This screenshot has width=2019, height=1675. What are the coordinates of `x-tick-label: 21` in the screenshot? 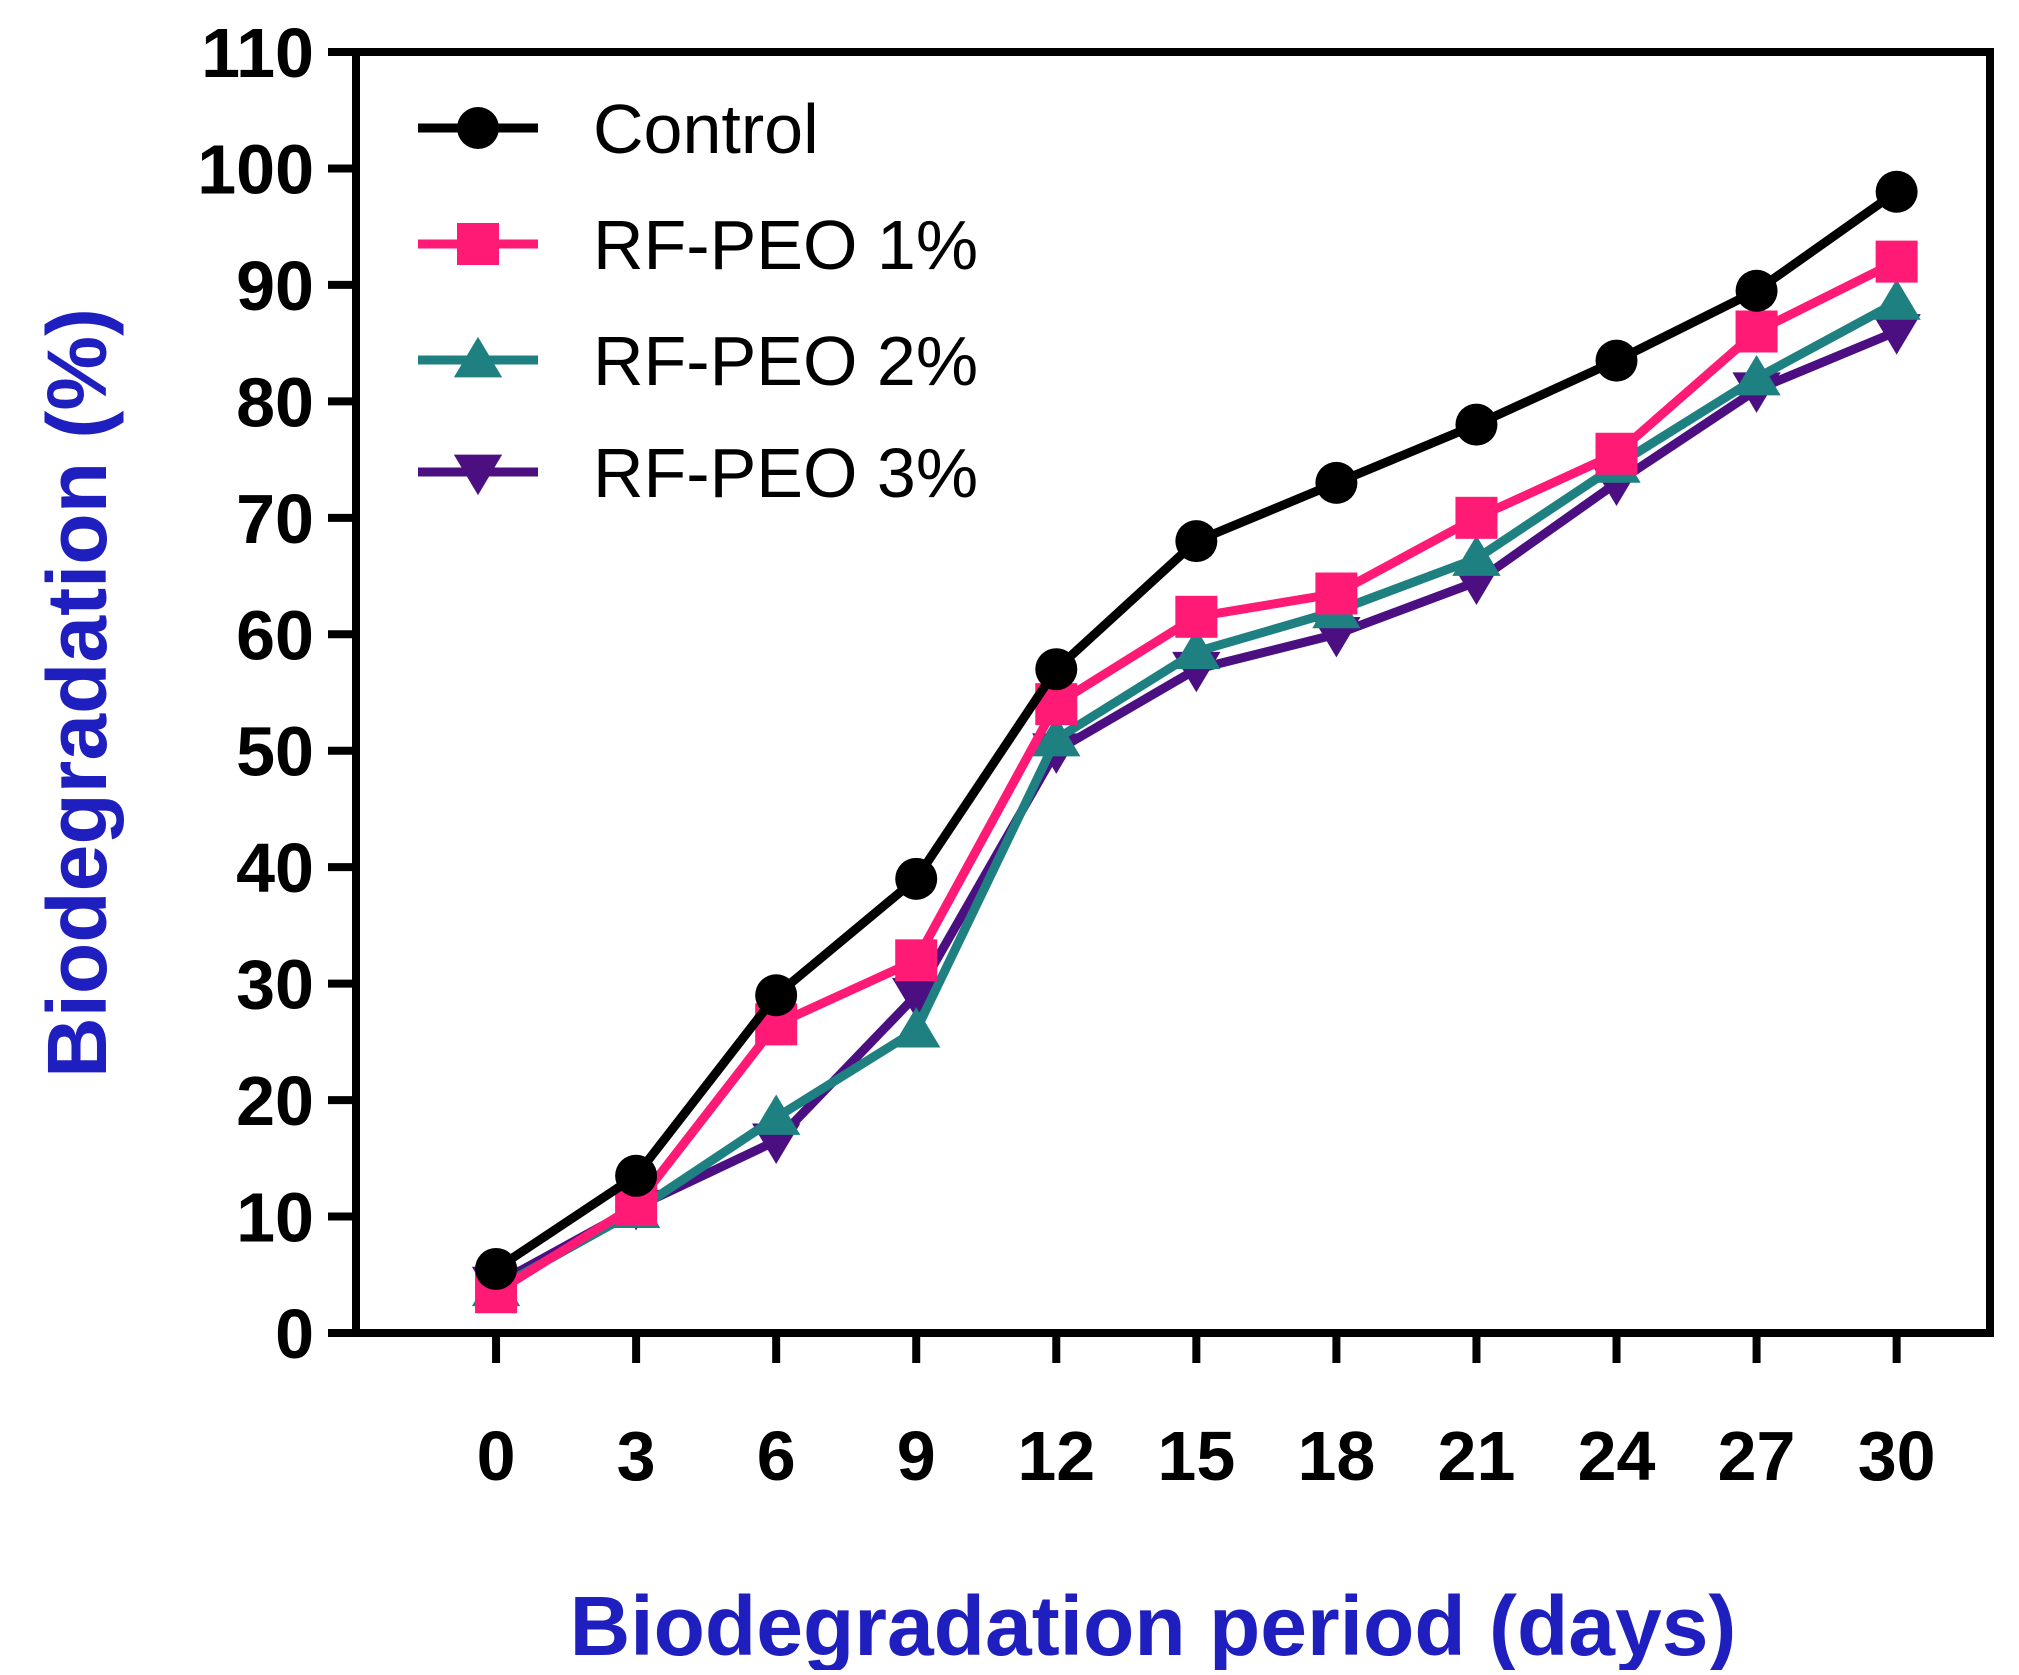 It's located at (1477, 1456).